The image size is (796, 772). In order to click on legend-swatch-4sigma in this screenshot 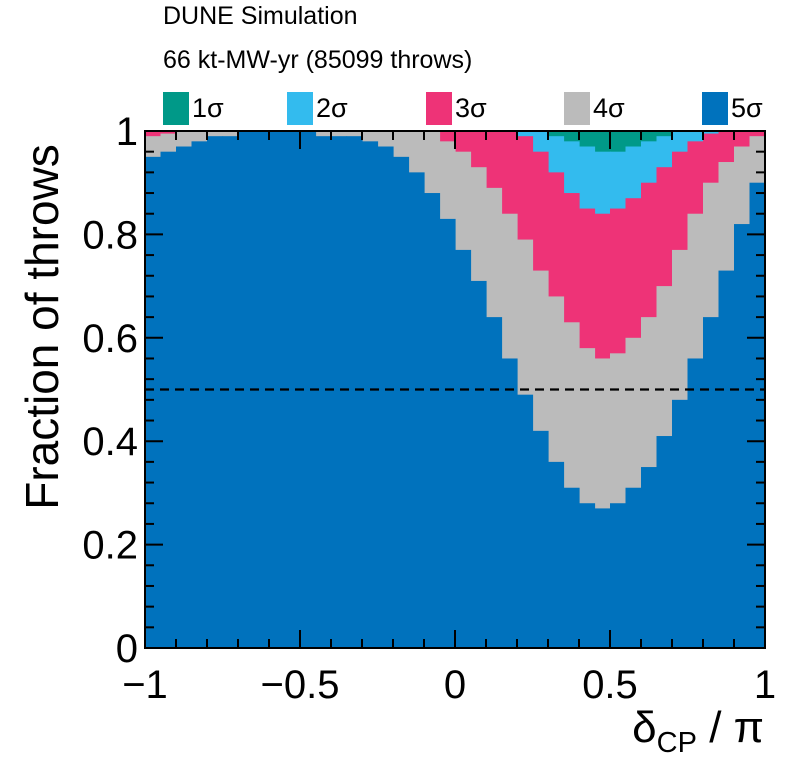, I will do `click(577, 108)`.